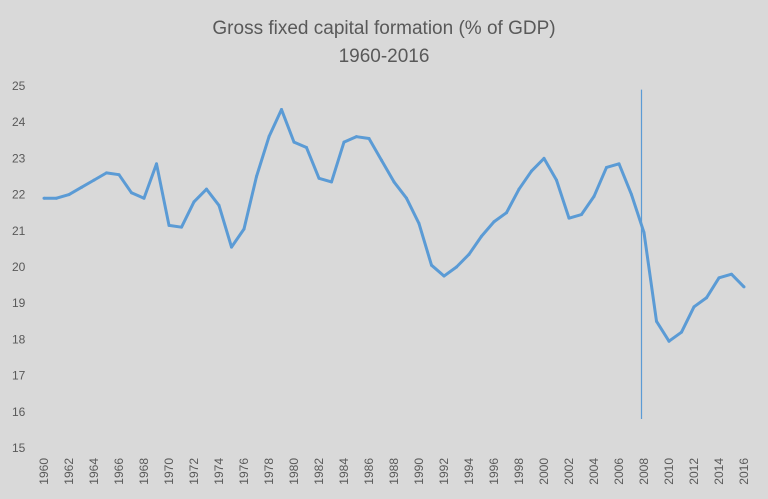  What do you see at coordinates (294, 471) in the screenshot?
I see `x-tick-label: 1980` at bounding box center [294, 471].